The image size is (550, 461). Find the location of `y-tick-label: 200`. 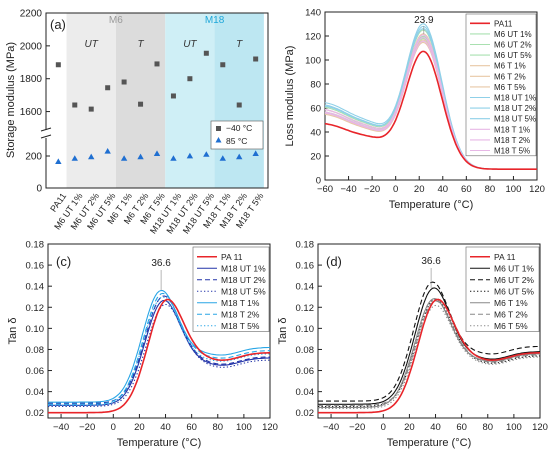

y-tick-label: 200 is located at coordinates (33, 157).